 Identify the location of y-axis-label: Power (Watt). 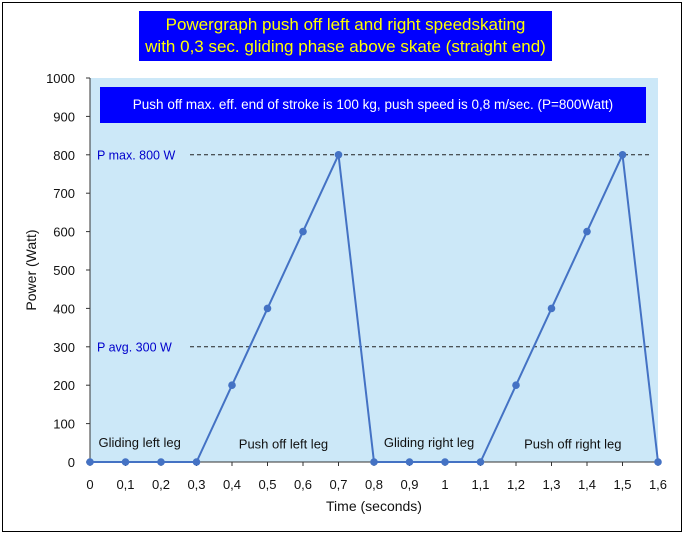
(31, 269).